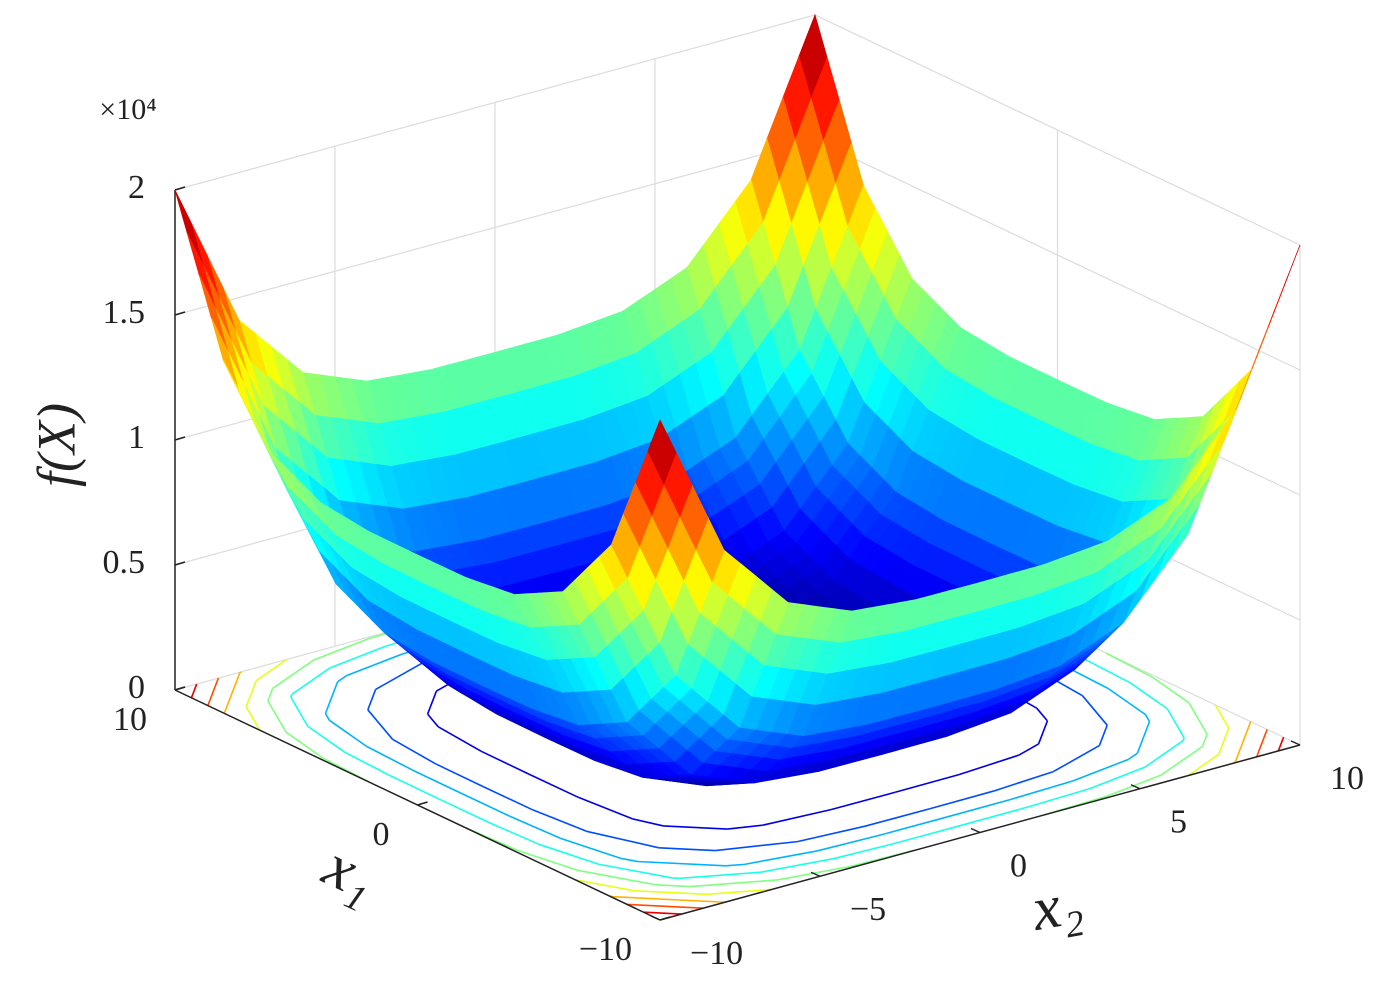  What do you see at coordinates (56, 445) in the screenshot?
I see `z-axis-label: f(X)` at bounding box center [56, 445].